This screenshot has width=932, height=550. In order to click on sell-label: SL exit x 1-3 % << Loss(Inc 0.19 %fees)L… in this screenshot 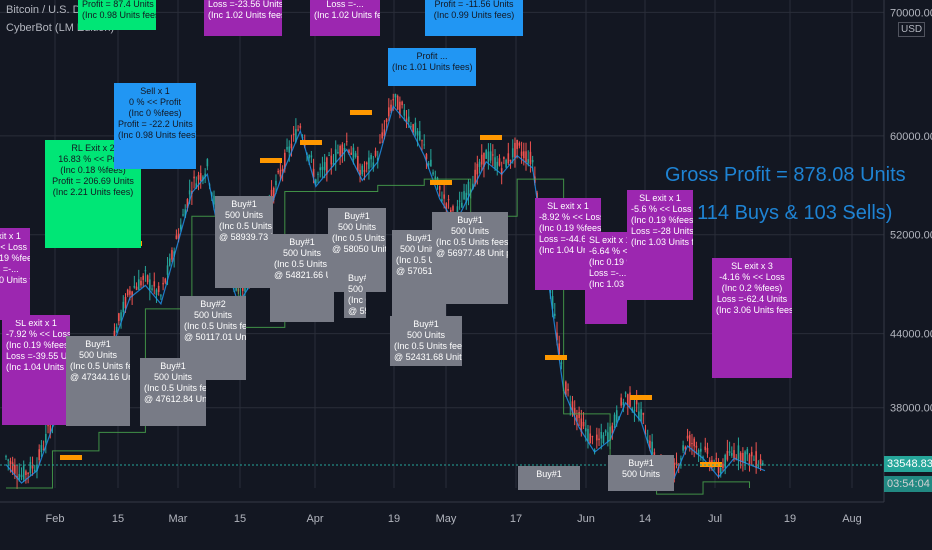, I will do `click(15, 274)`.